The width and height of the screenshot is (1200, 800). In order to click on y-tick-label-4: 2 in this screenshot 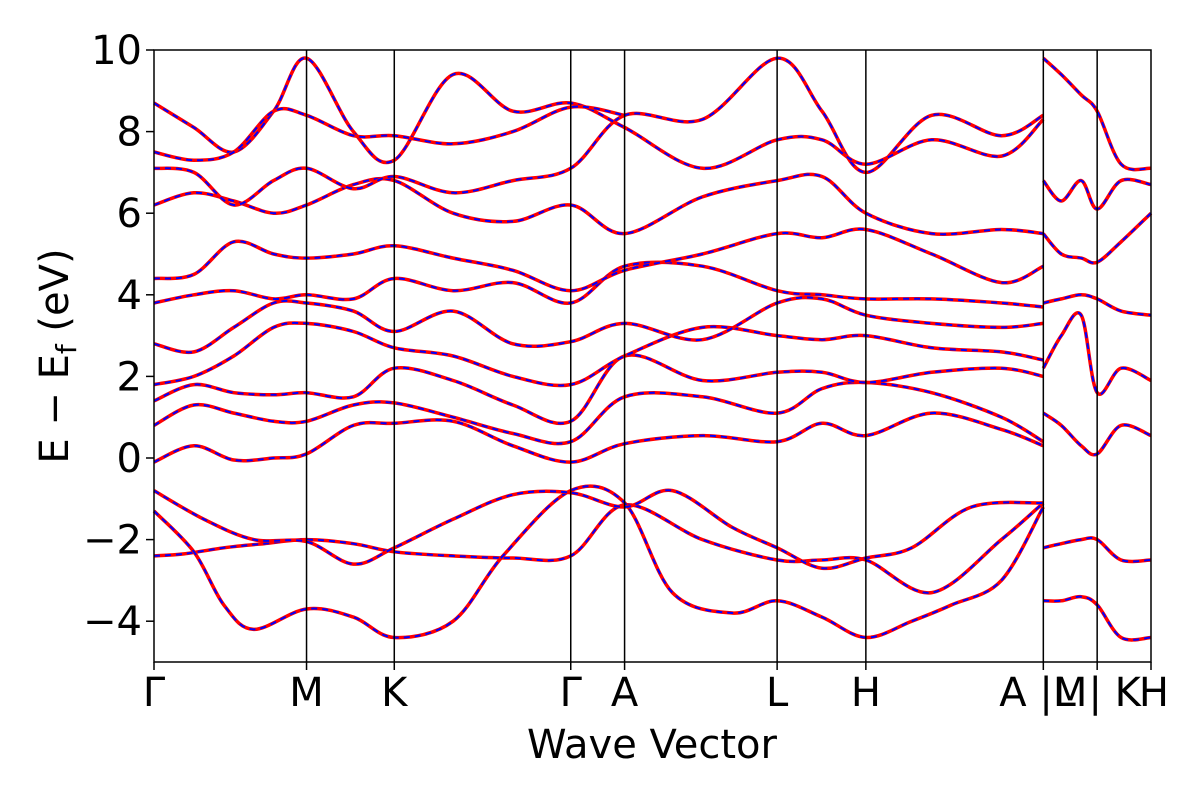, I will do `click(129, 377)`.